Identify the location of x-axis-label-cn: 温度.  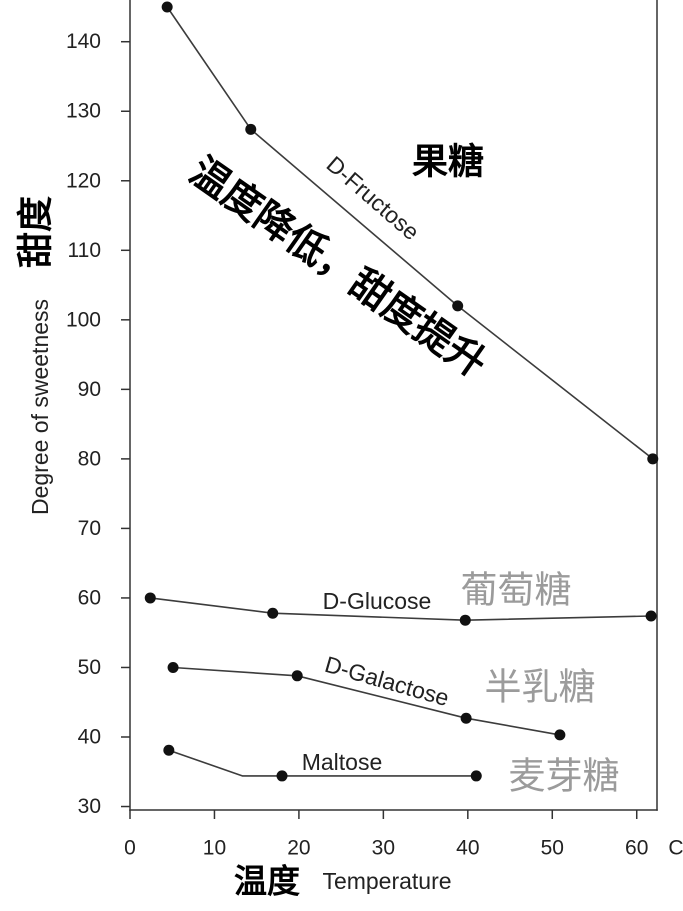
(267, 881).